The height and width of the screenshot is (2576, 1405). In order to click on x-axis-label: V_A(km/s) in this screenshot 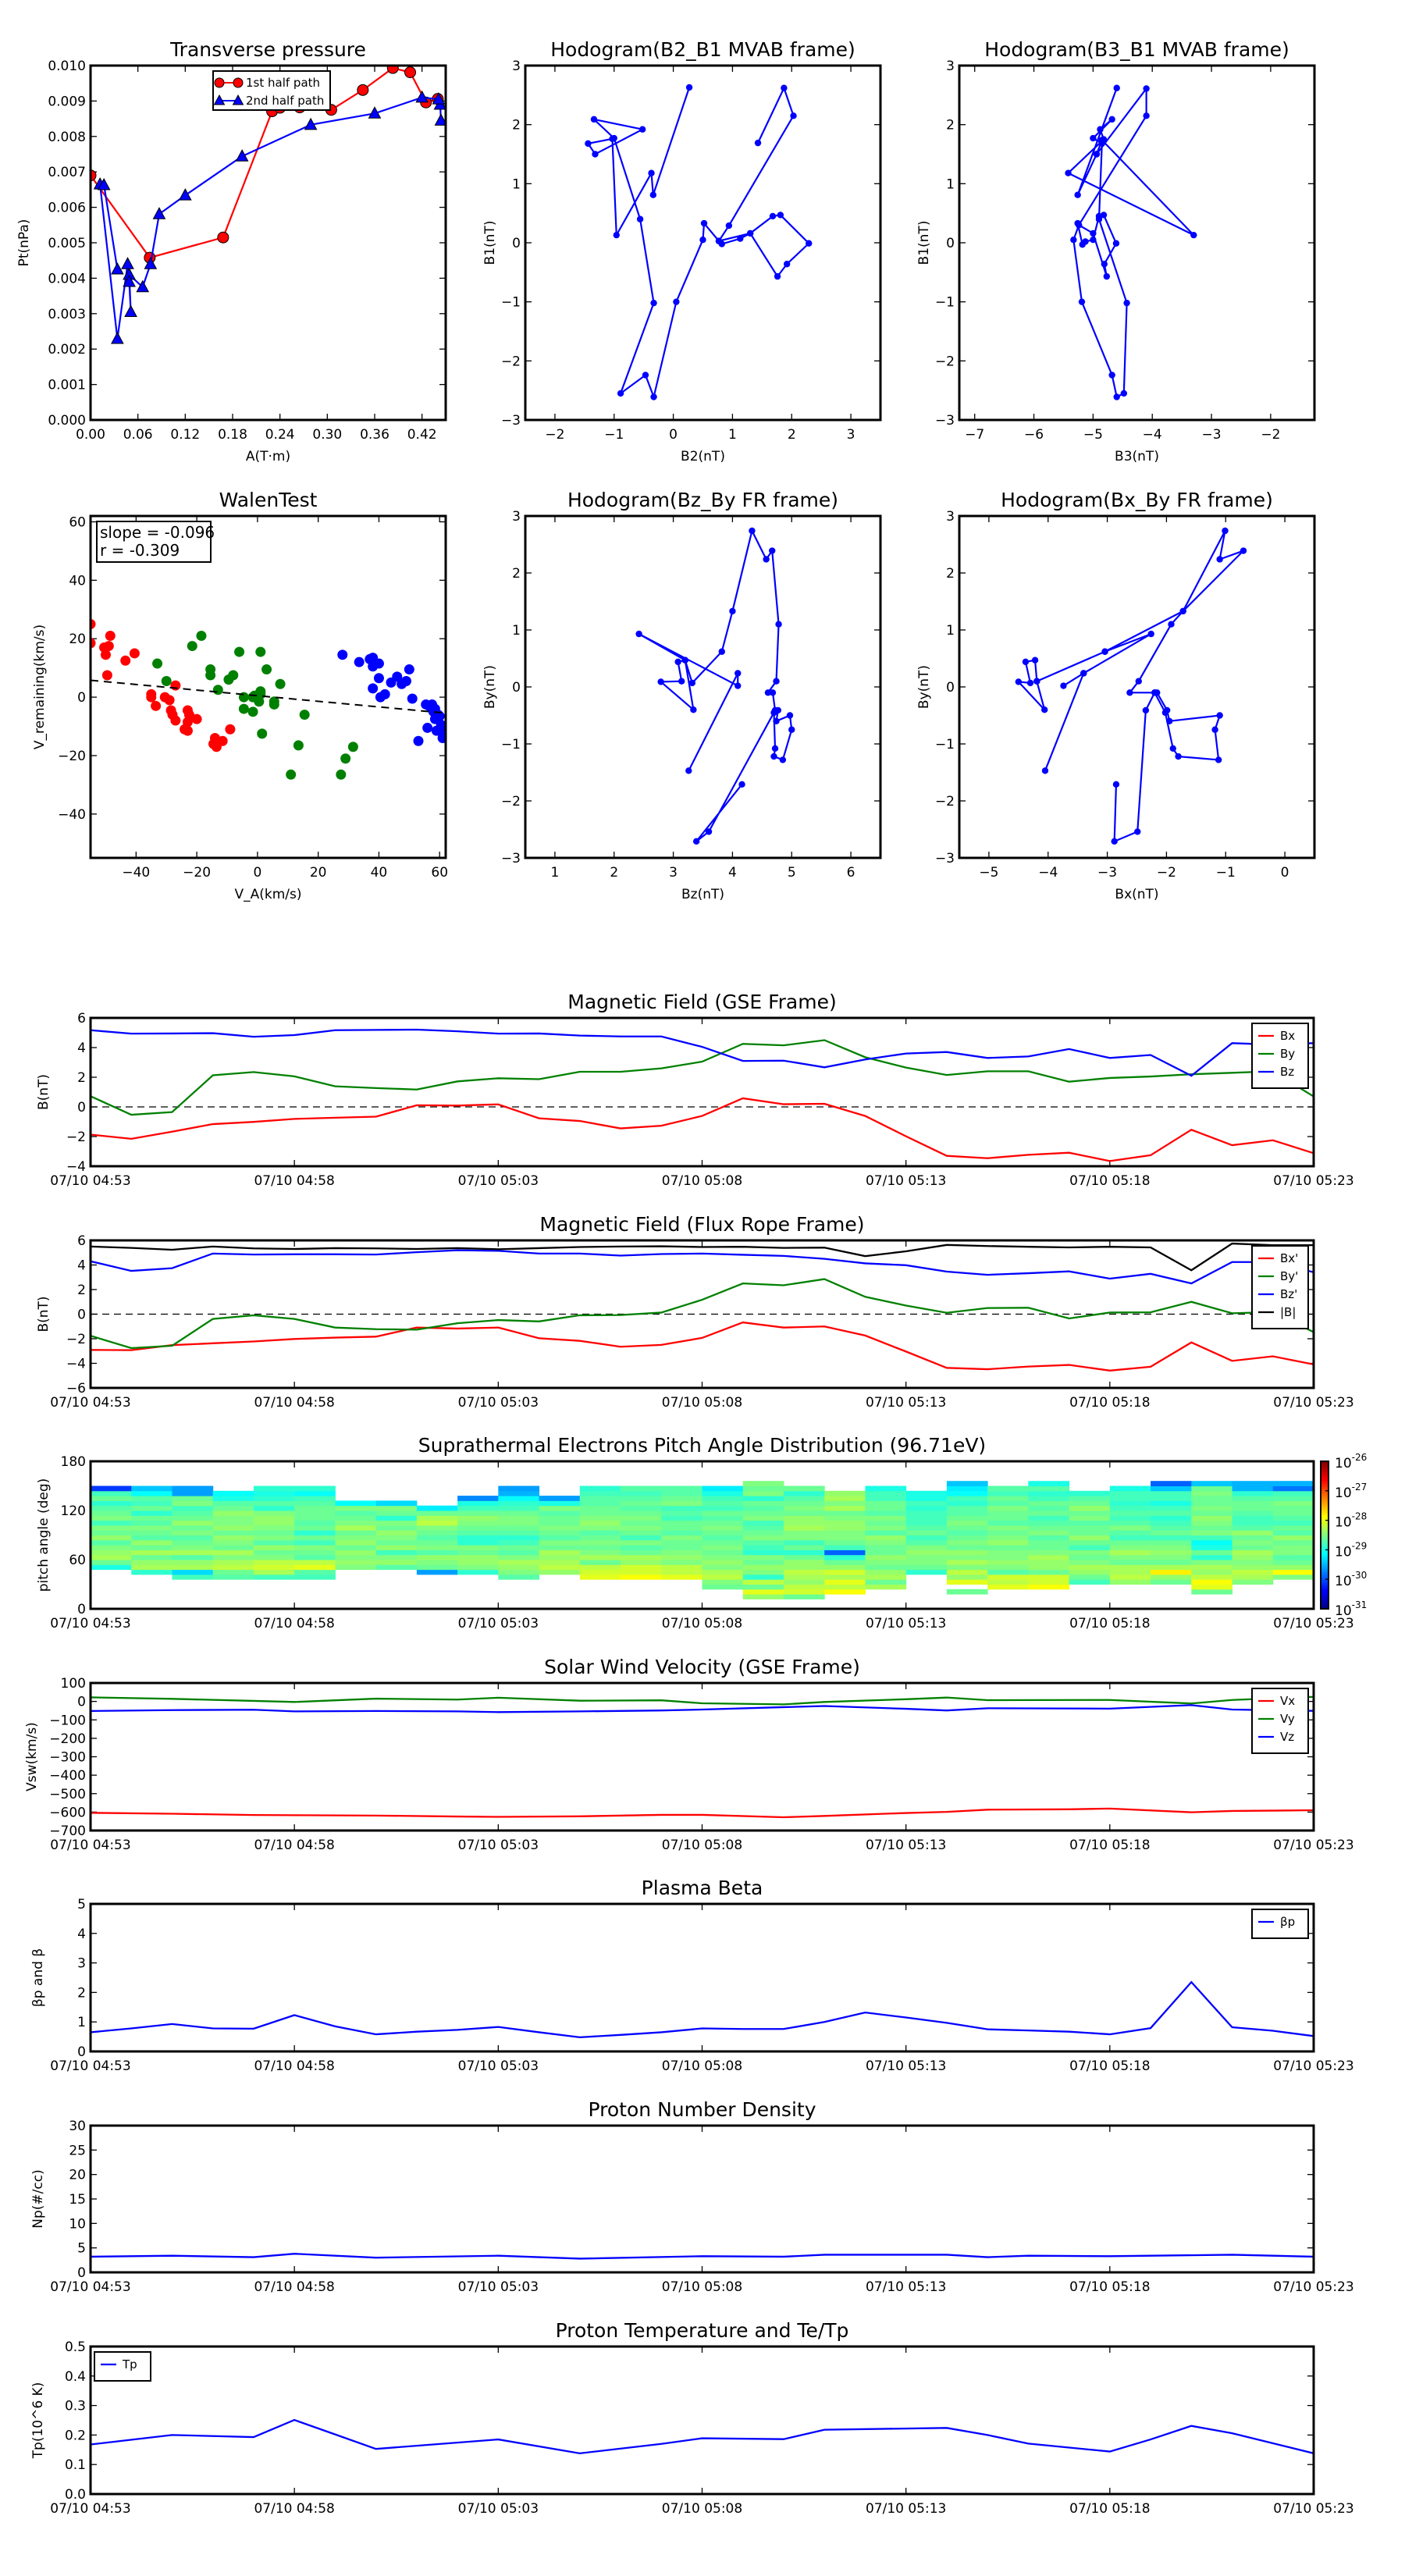, I will do `click(268, 894)`.